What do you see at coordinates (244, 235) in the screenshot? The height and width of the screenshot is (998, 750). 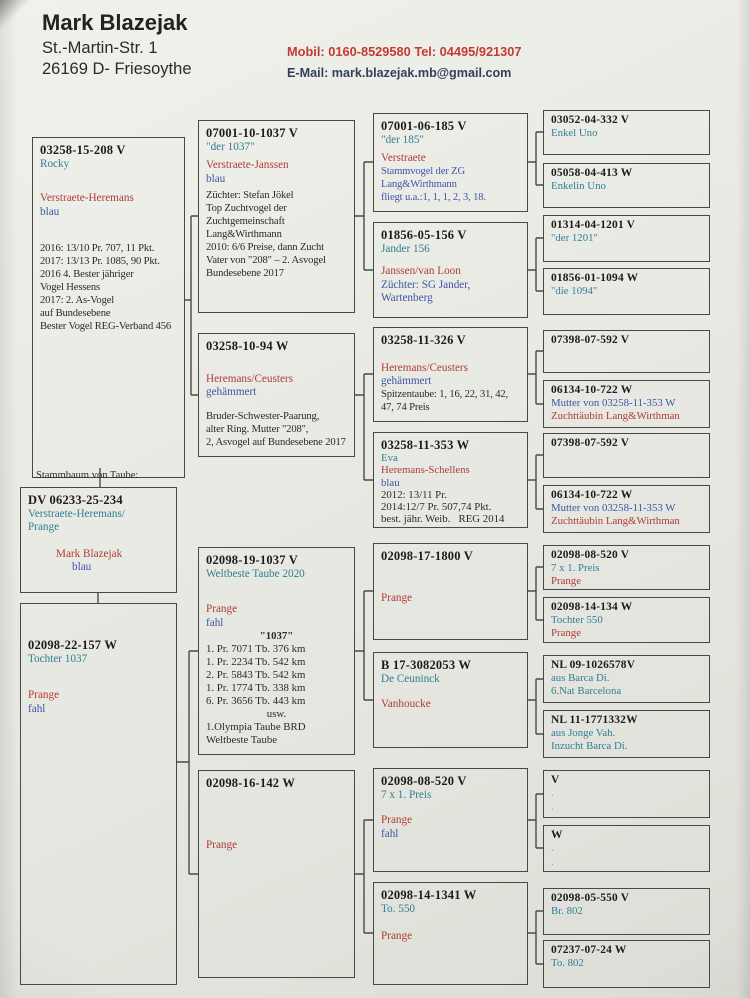 I see `note-line: Lang&Wirthmann` at bounding box center [244, 235].